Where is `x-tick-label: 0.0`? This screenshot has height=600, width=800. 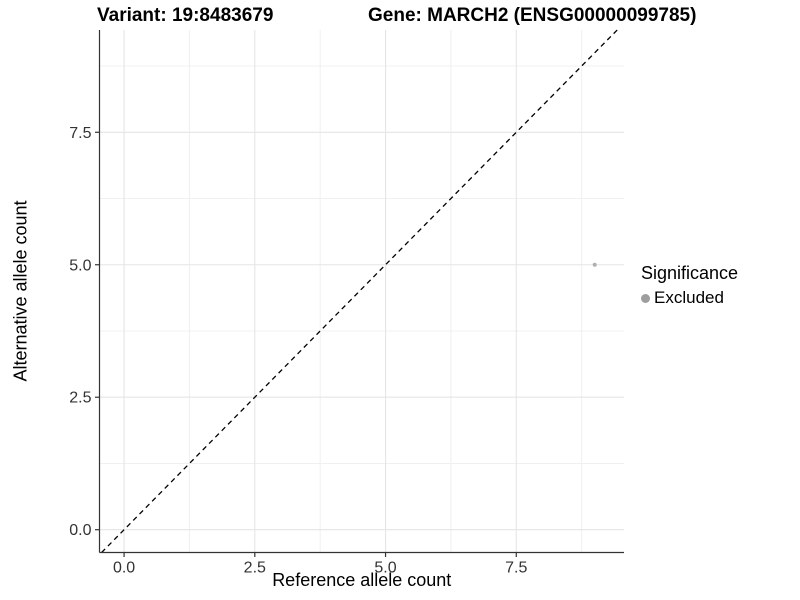
x-tick-label: 0.0 is located at coordinates (124, 568).